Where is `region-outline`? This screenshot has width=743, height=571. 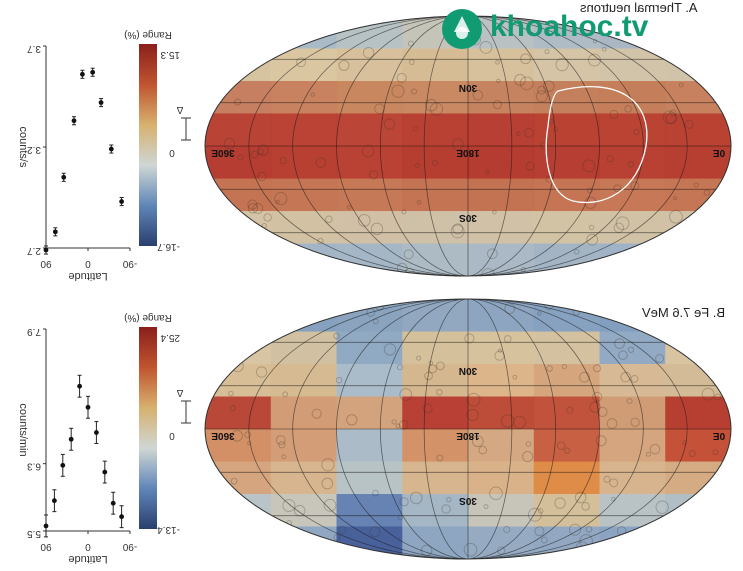
region-outline is located at coordinates (596, 145).